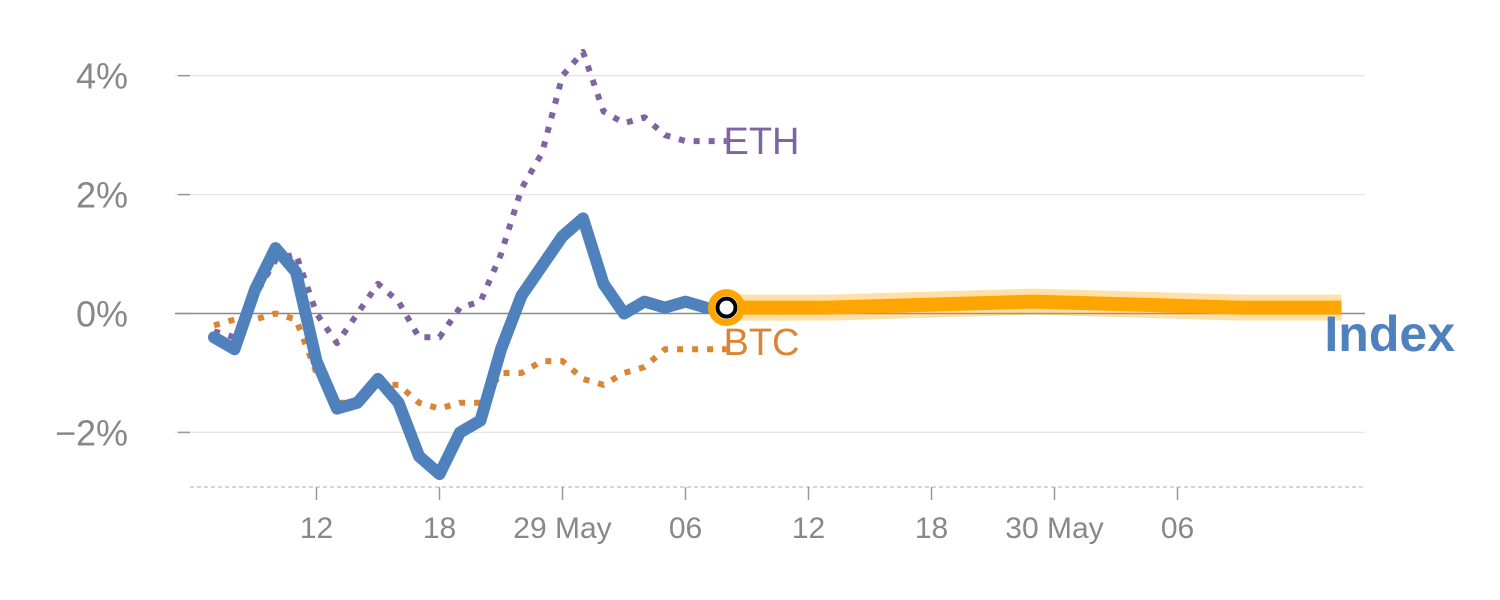 This screenshot has width=1500, height=600. Describe the element at coordinates (91, 432) in the screenshot. I see `y-tick-label: −2%` at that location.